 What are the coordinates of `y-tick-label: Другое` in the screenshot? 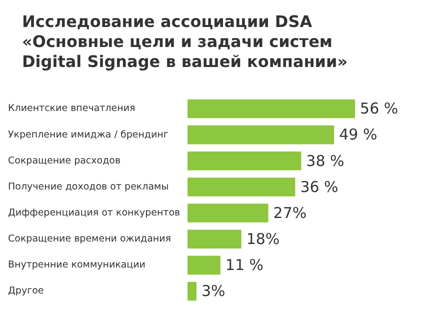 It's located at (26, 291).